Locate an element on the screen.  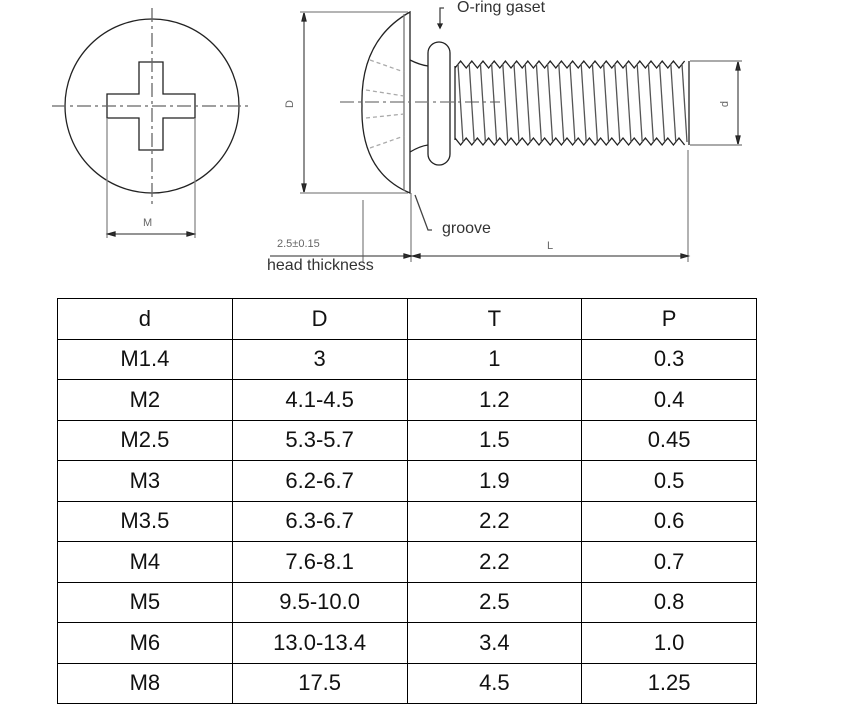
table-cell: P is located at coordinates (669, 319).